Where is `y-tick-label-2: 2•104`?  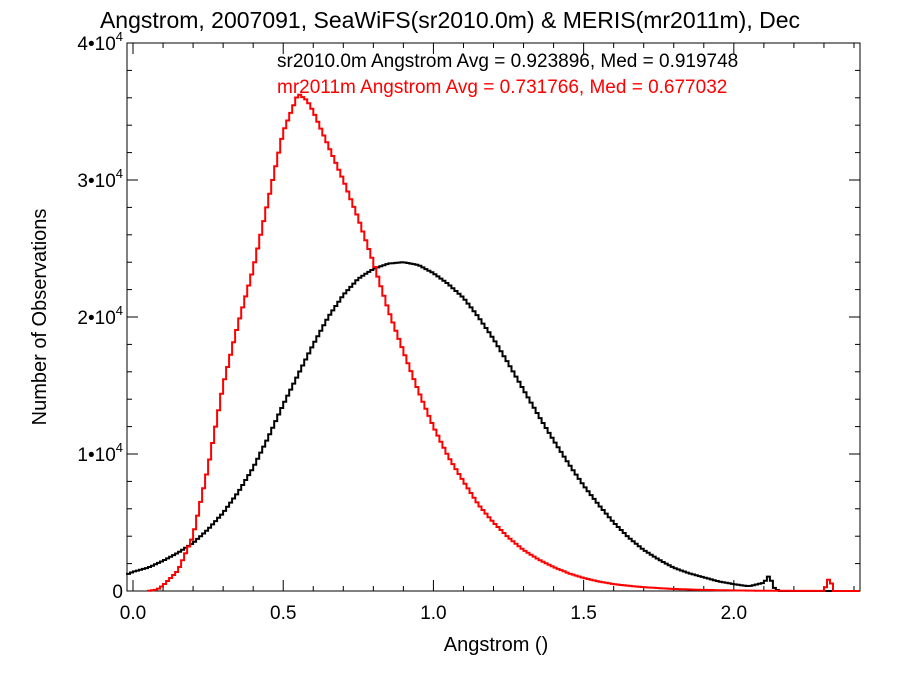 y-tick-label-2: 2•104 is located at coordinates (100, 316).